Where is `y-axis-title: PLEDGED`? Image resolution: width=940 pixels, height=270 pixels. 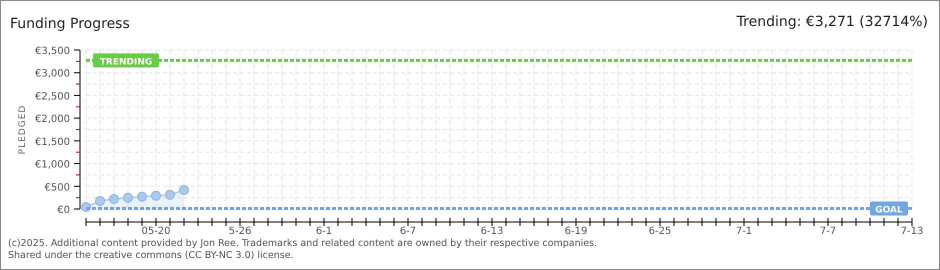 y-axis-title: PLEDGED is located at coordinates (23, 129).